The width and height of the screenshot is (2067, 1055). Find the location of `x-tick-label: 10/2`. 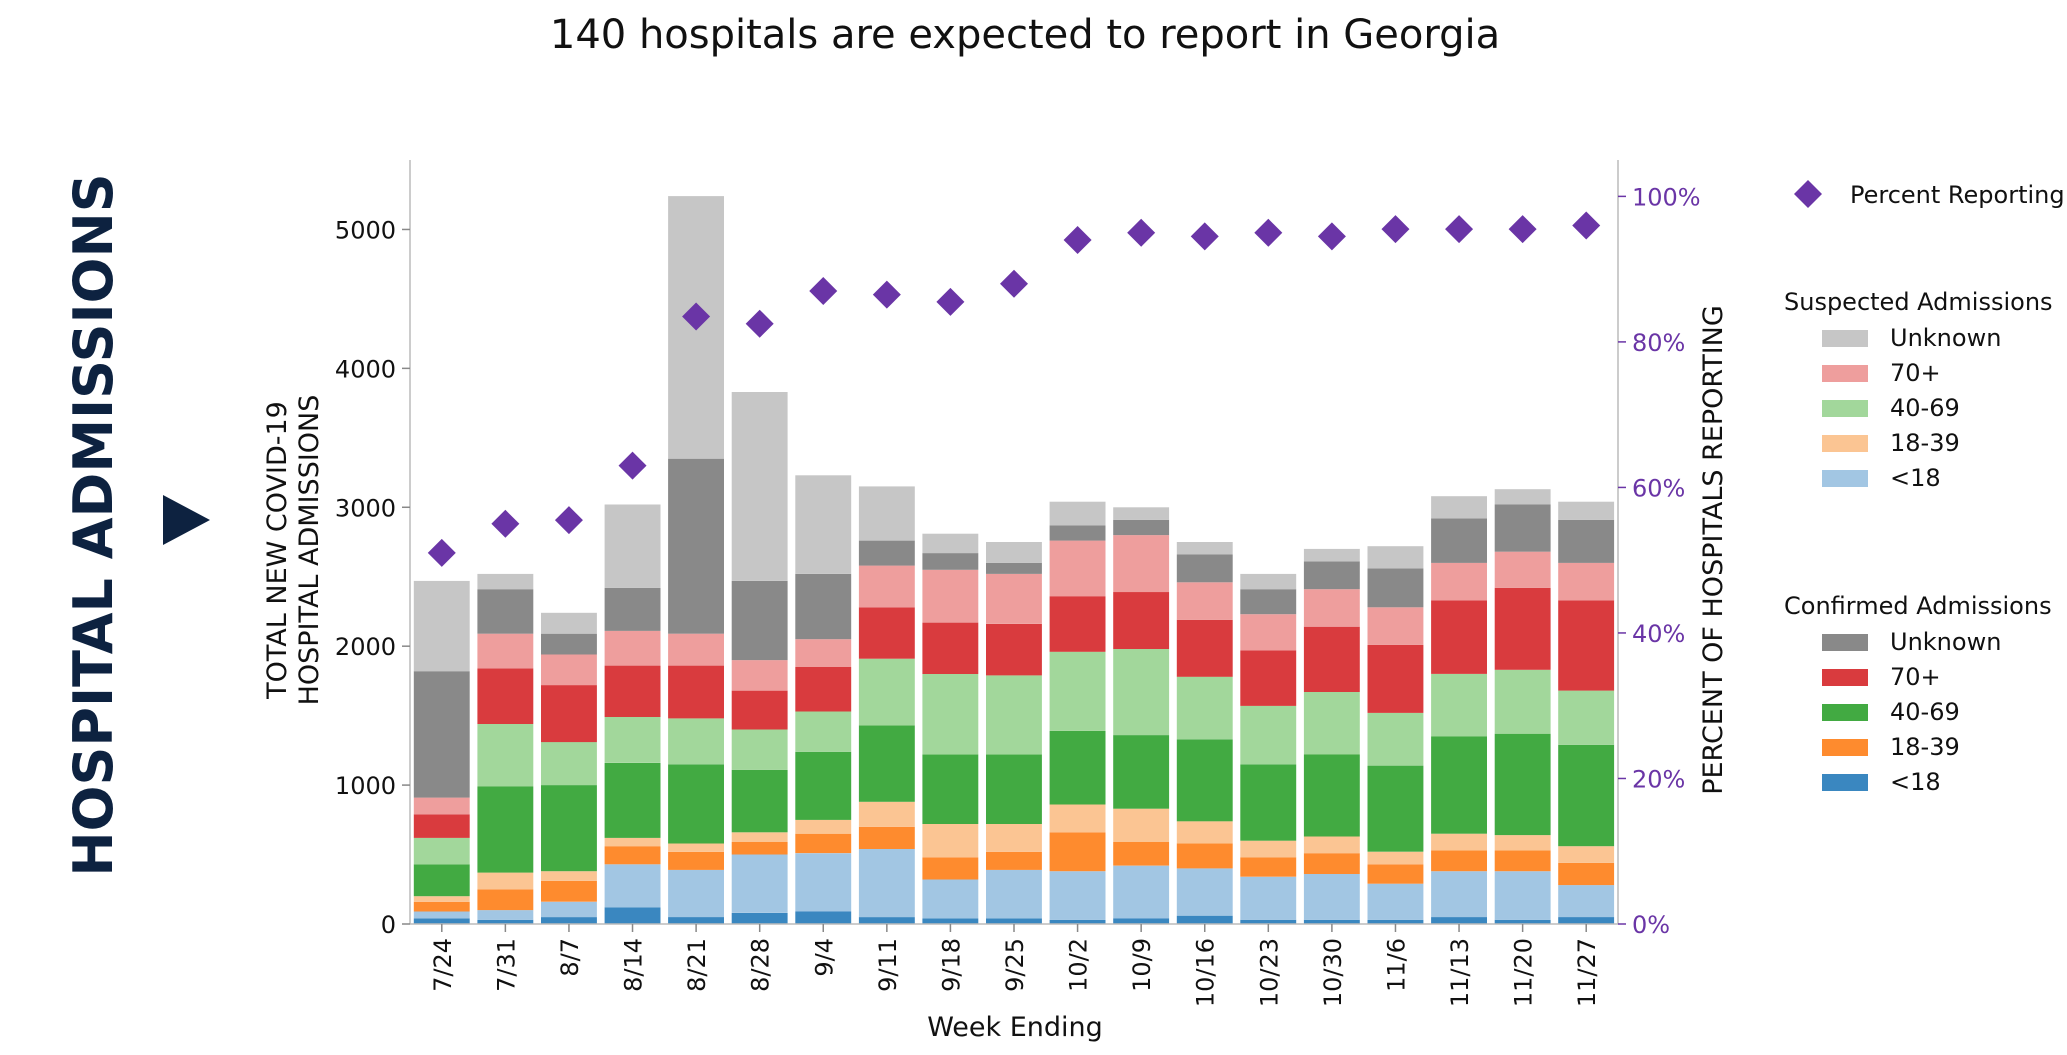

x-tick-label: 10/2 is located at coordinates (1079, 965).